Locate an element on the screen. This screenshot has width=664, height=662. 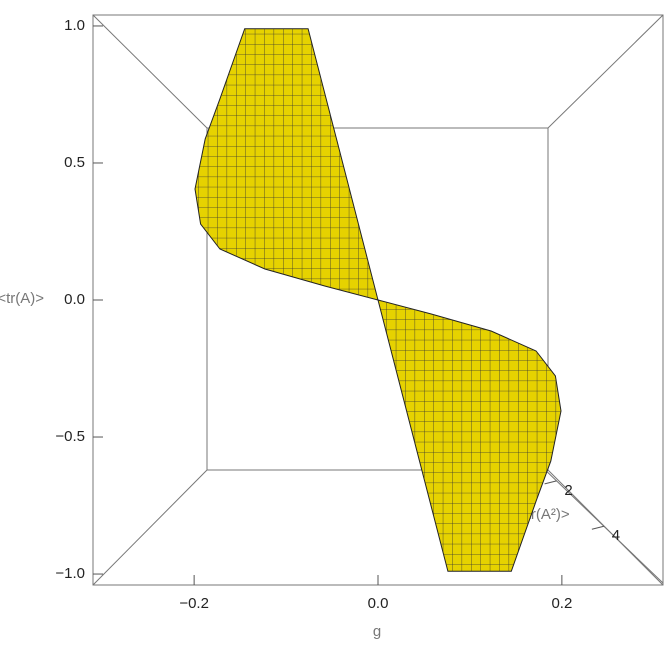
x-axis-label: g is located at coordinates (377, 631).